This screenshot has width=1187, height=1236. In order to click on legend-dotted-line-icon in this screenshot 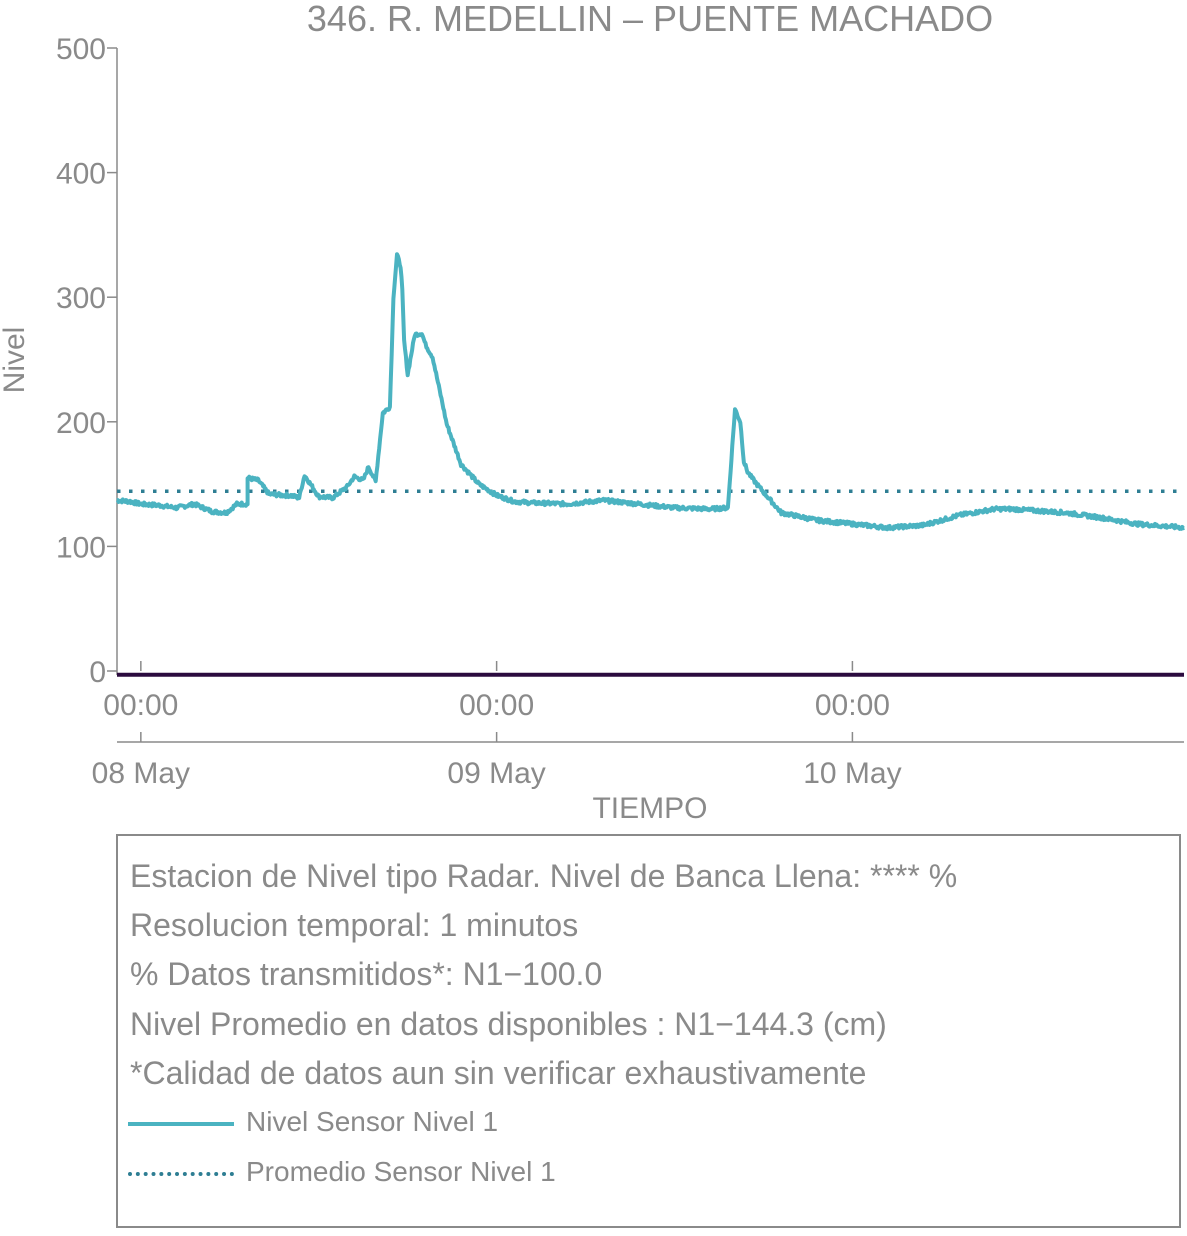, I will do `click(181, 1174)`.